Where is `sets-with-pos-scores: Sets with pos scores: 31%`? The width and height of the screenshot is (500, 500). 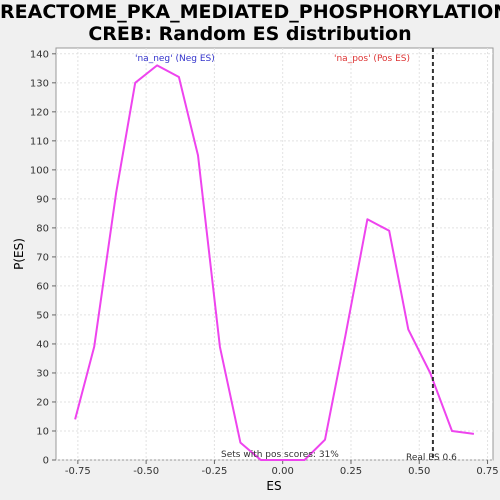 sets-with-pos-scores: Sets with pos scores: 31% is located at coordinates (280, 455).